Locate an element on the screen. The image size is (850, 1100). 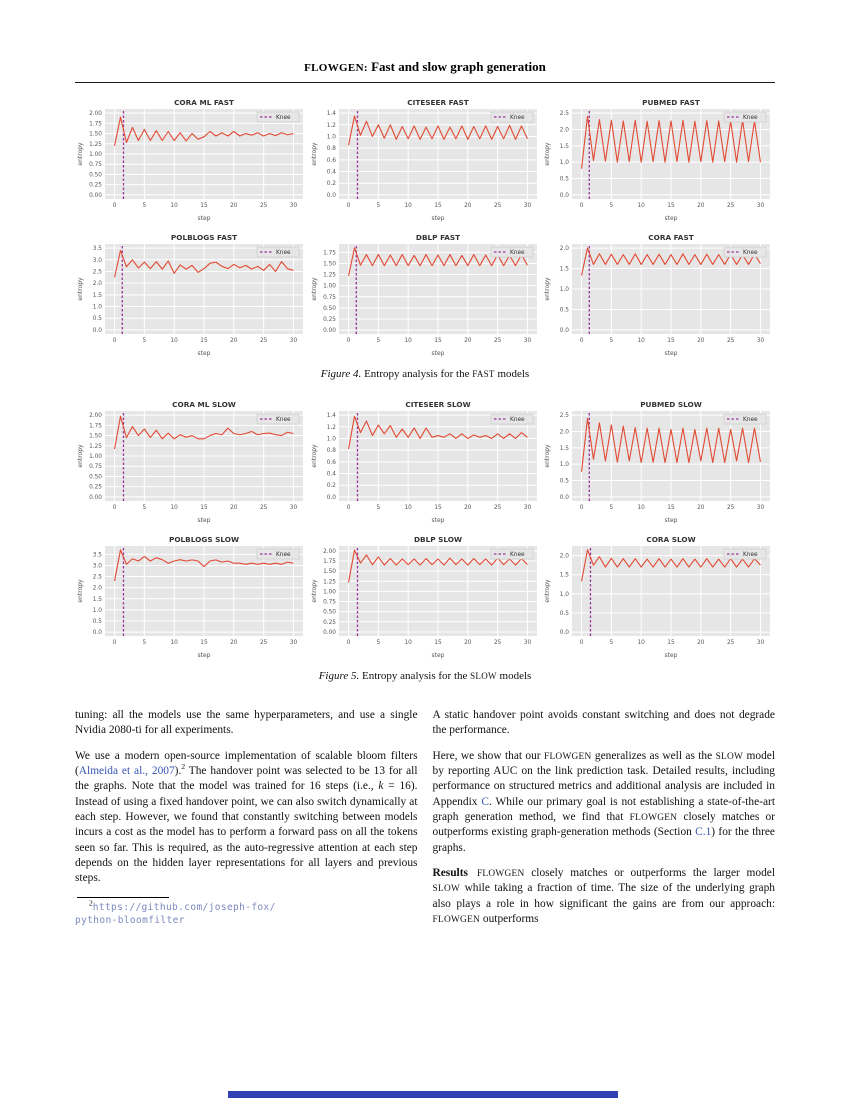
appendix-c-link: C is located at coordinates (485, 801).